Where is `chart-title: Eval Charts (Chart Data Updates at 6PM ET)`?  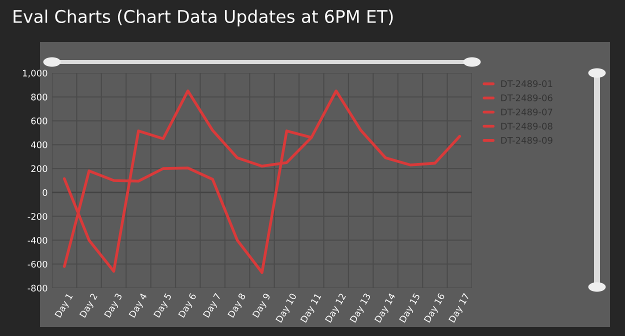
chart-title: Eval Charts (Chart Data Updates at 6PM ET) is located at coordinates (203, 18).